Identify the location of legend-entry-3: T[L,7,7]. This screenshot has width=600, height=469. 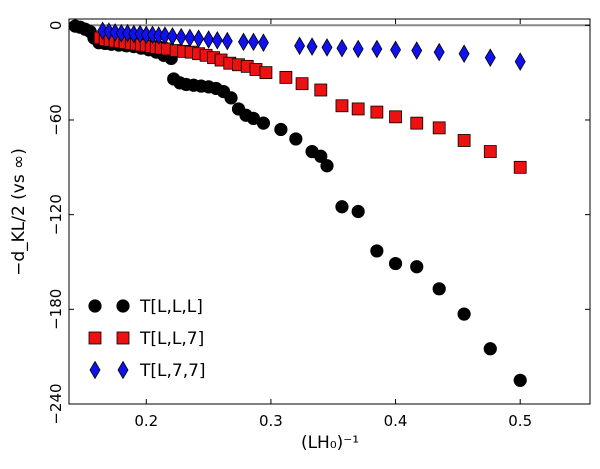
(147, 370).